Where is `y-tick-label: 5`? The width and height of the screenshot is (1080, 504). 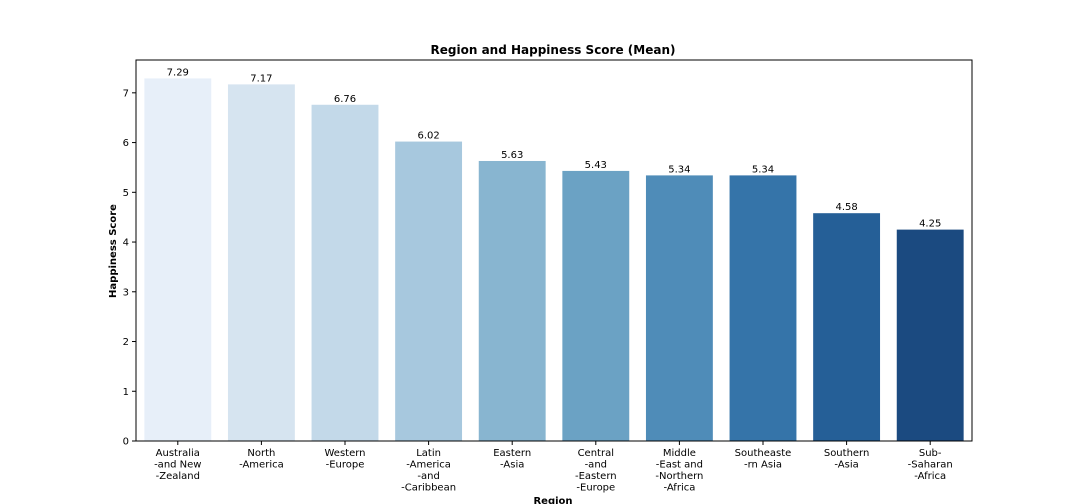 y-tick-label: 5 is located at coordinates (126, 193).